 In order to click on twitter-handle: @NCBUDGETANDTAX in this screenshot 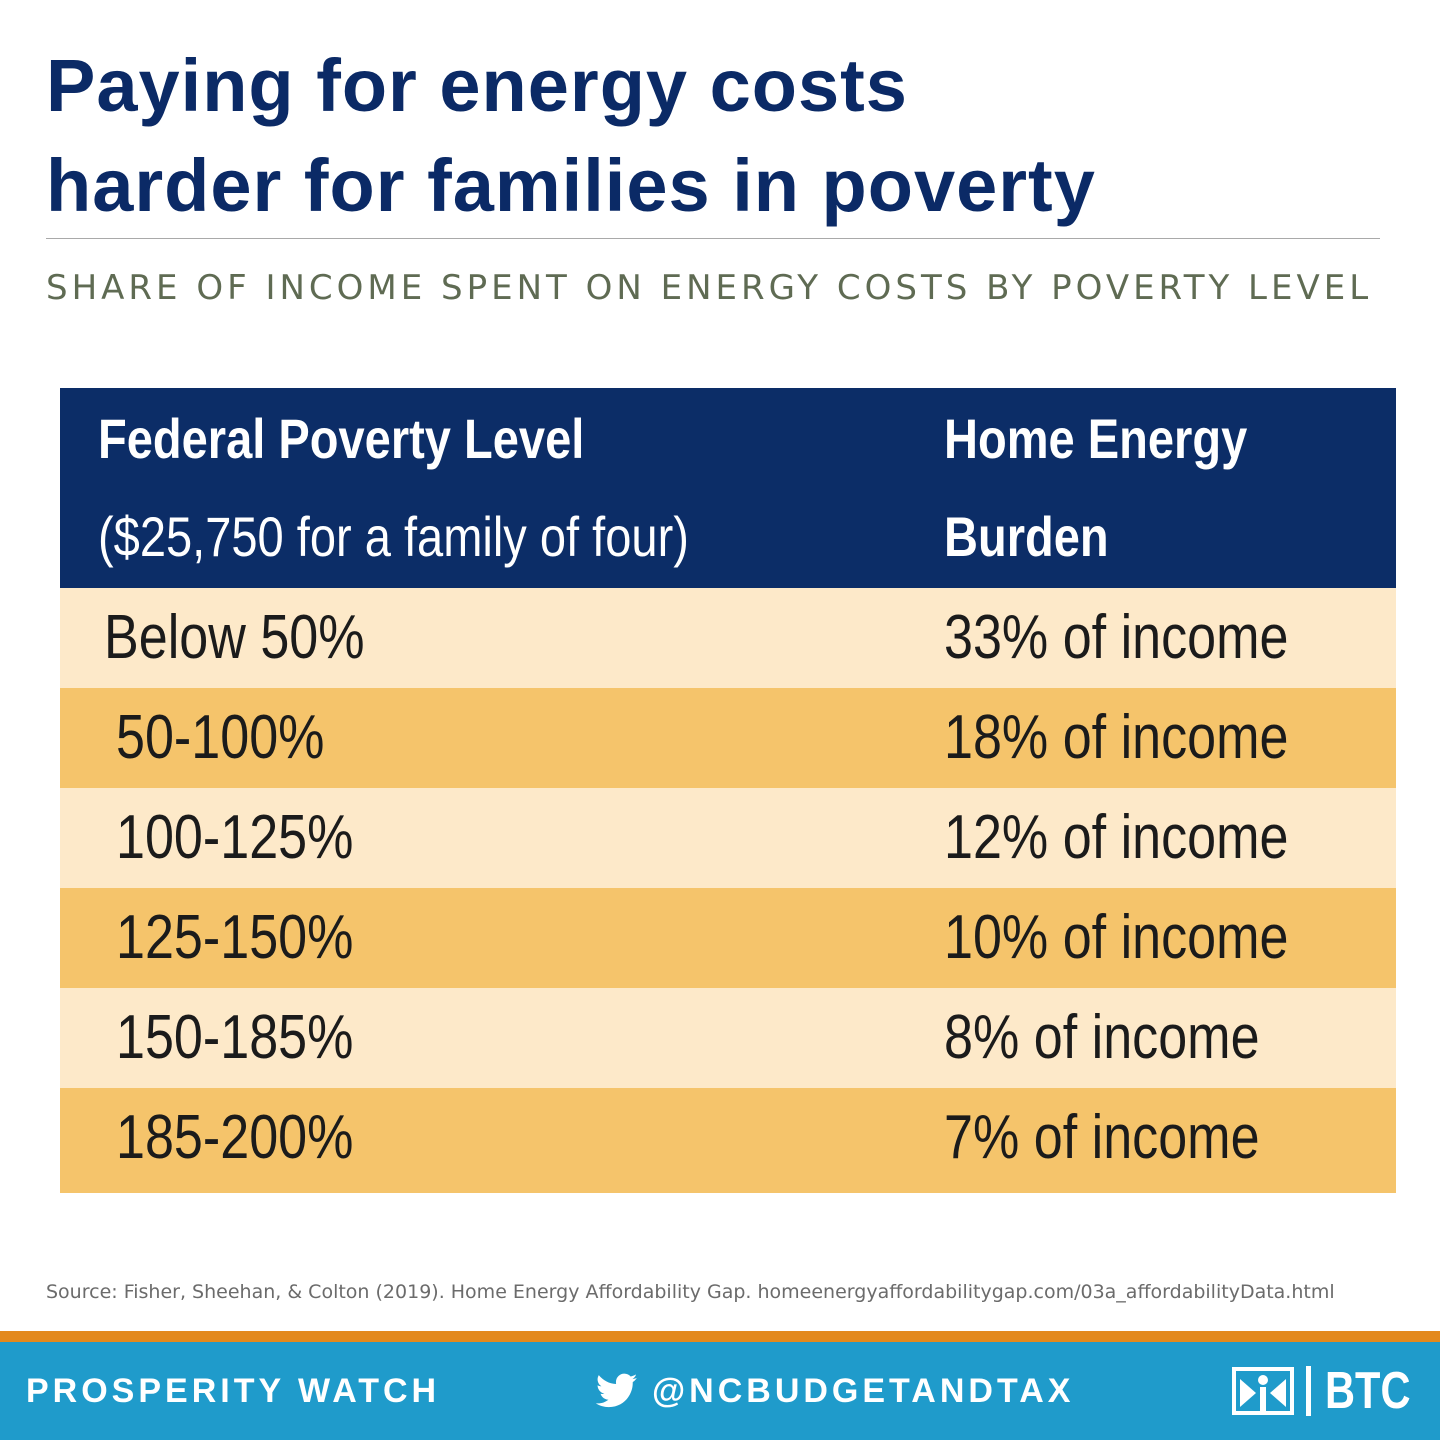, I will do `click(863, 1390)`.